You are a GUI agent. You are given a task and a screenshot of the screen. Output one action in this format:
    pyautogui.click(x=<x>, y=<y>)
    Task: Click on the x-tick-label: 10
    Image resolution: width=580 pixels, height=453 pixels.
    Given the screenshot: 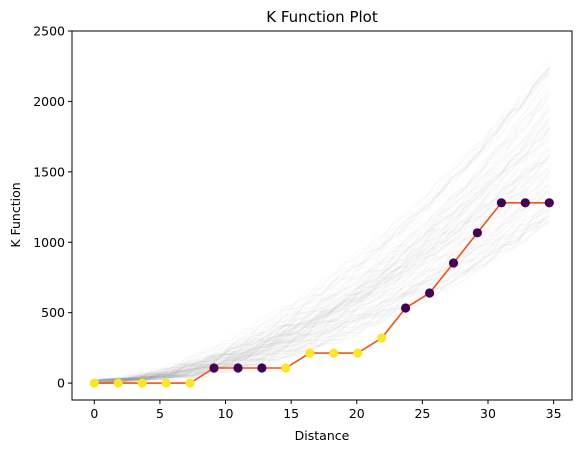 What is the action you would take?
    pyautogui.click(x=226, y=413)
    